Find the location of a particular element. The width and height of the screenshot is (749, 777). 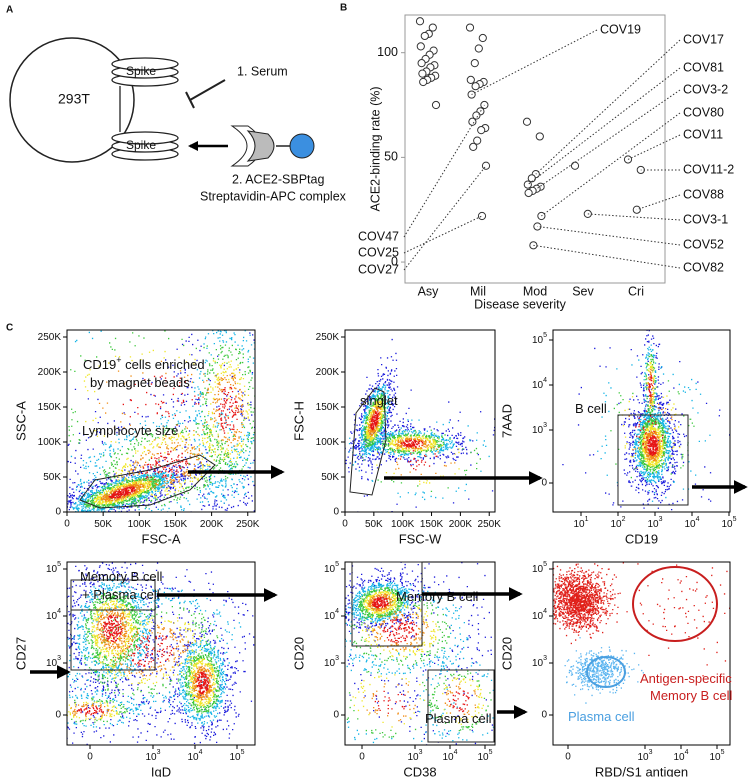

annotation: COV11-2 is located at coordinates (708, 169).